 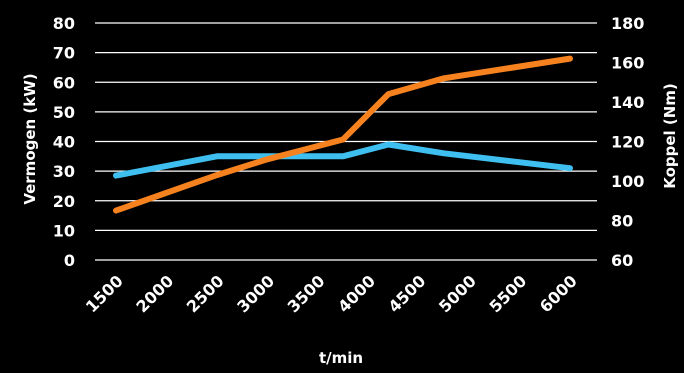 What do you see at coordinates (64, 23) in the screenshot?
I see `y-left-tick-label: 80` at bounding box center [64, 23].